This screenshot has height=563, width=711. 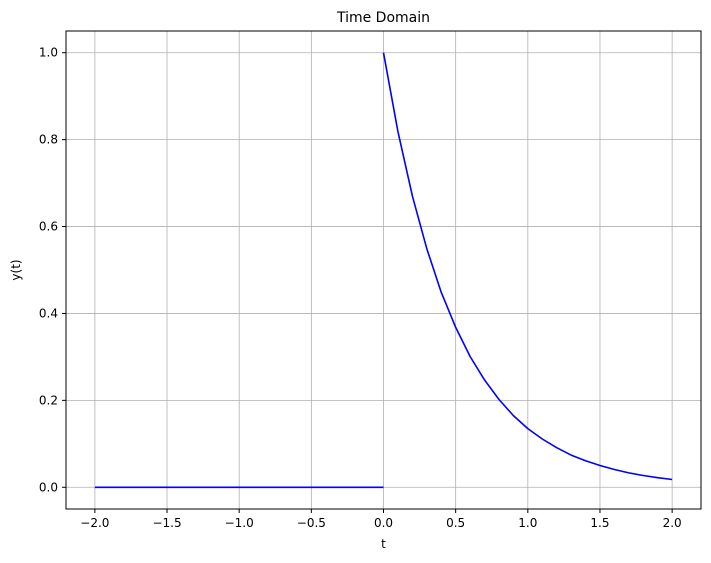 I want to click on y-axis-label: y(t), so click(x=16, y=269).